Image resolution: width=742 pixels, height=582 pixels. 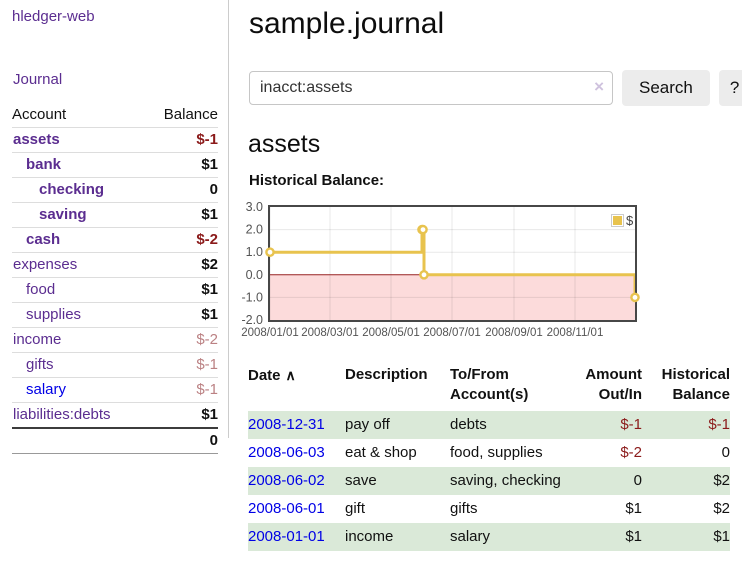 What do you see at coordinates (381, 452) in the screenshot?
I see `transaction-description: eat & shop` at bounding box center [381, 452].